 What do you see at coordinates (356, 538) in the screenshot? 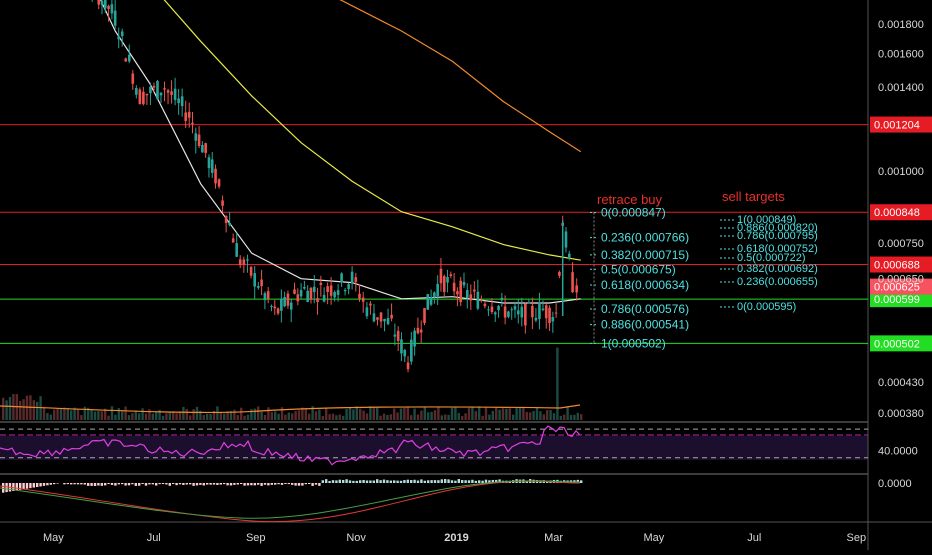
I see `time-tick-label: Nov` at bounding box center [356, 538].